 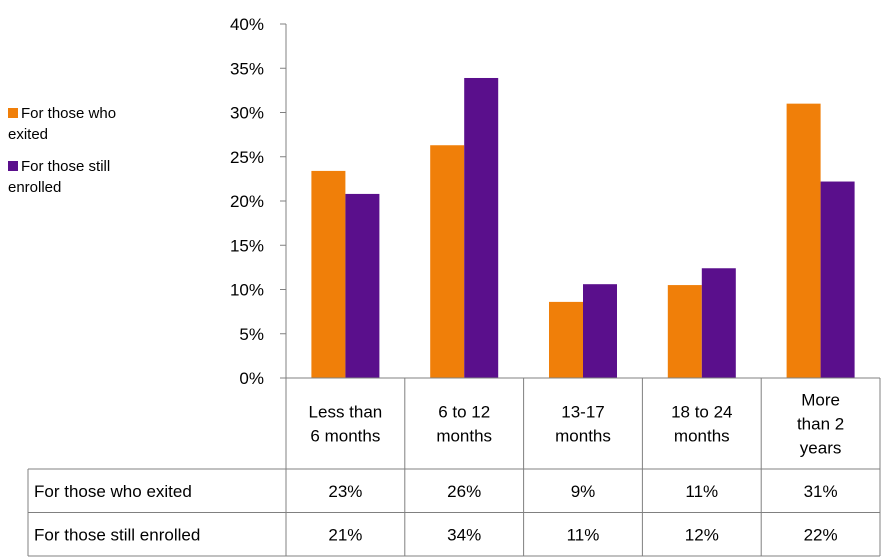 I want to click on axes: 0% 5% 10% 15% 20% 25% 30% 35% 40%, so click(x=258, y=201).